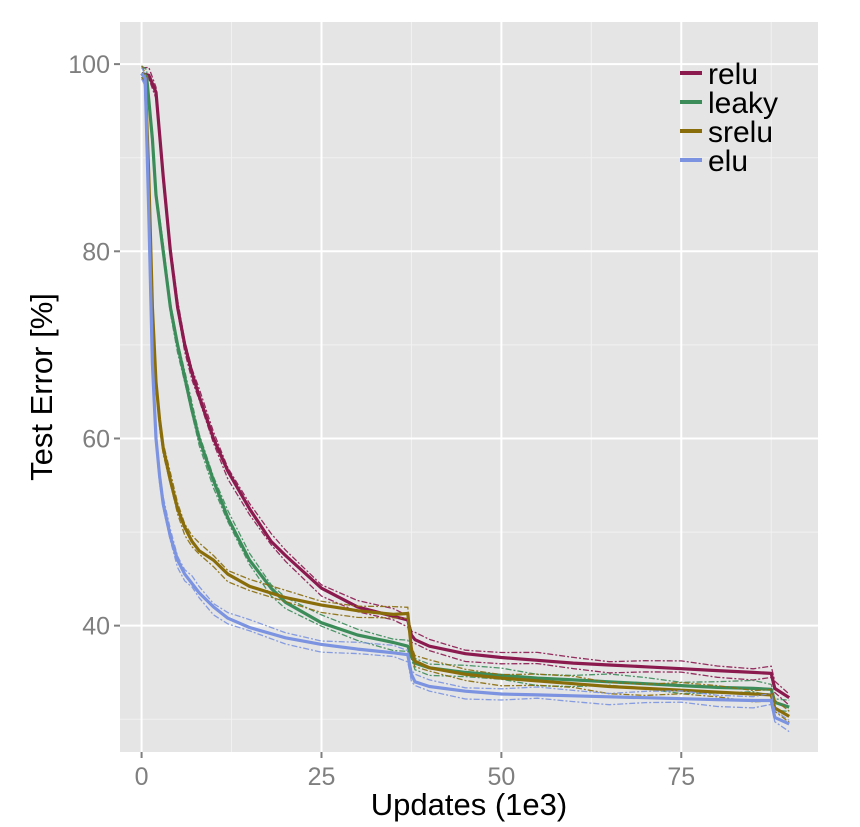  Describe the element at coordinates (142, 777) in the screenshot. I see `x-tick-label: 0` at that location.